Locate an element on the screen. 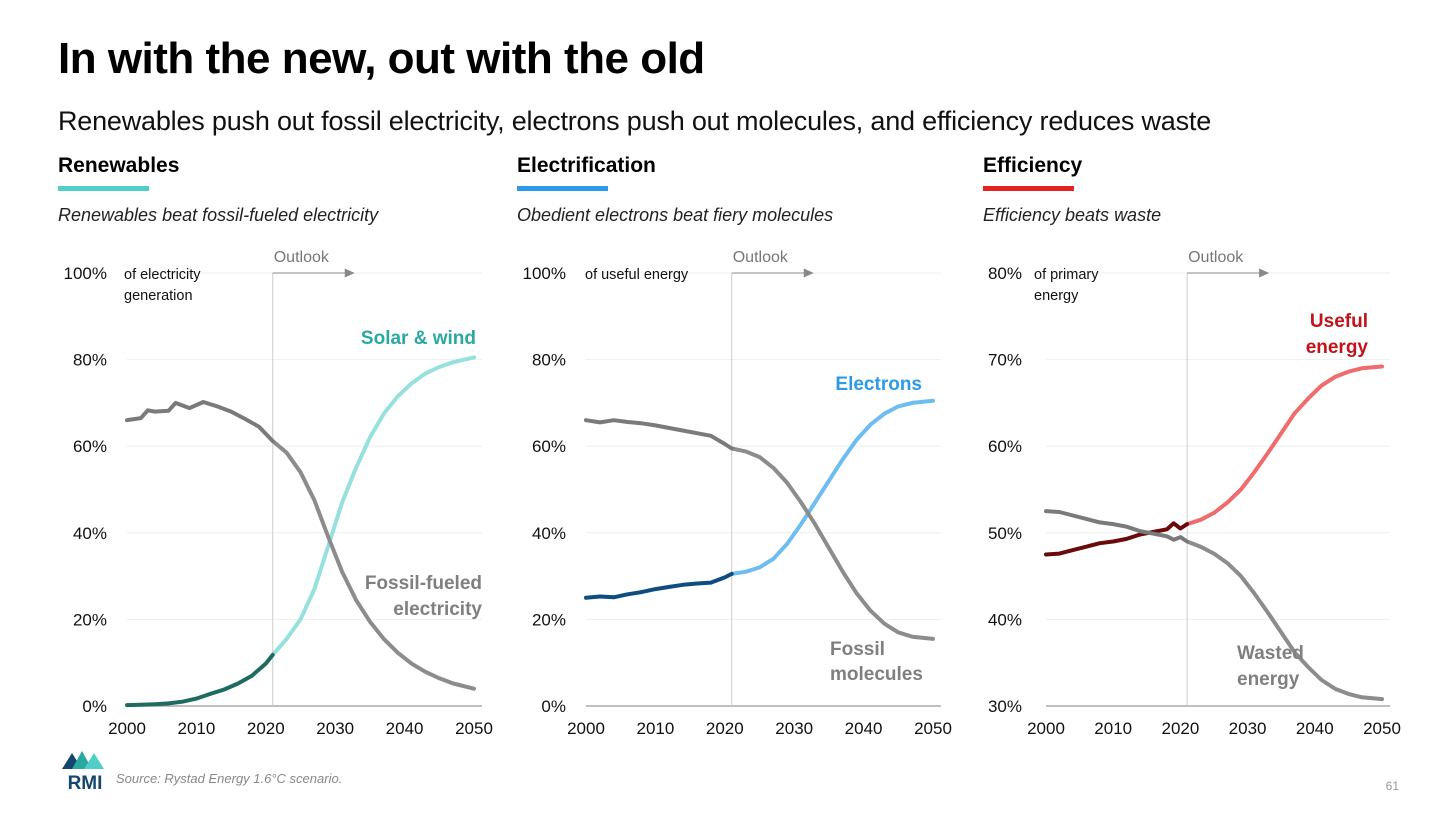 The height and width of the screenshot is (819, 1456). page-number: 61 is located at coordinates (1392, 786).